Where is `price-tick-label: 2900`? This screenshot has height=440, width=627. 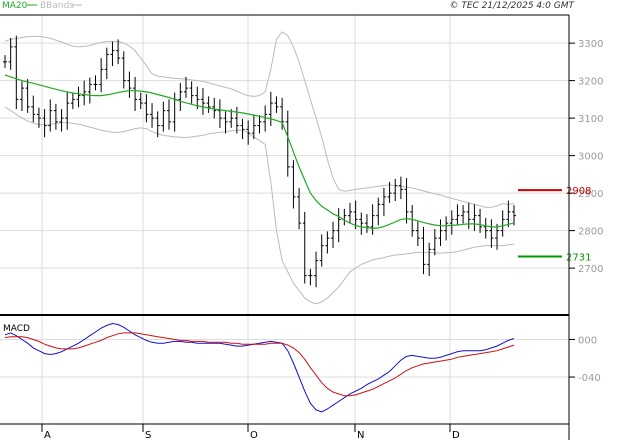
price-tick-label: 2900 is located at coordinates (590, 194).